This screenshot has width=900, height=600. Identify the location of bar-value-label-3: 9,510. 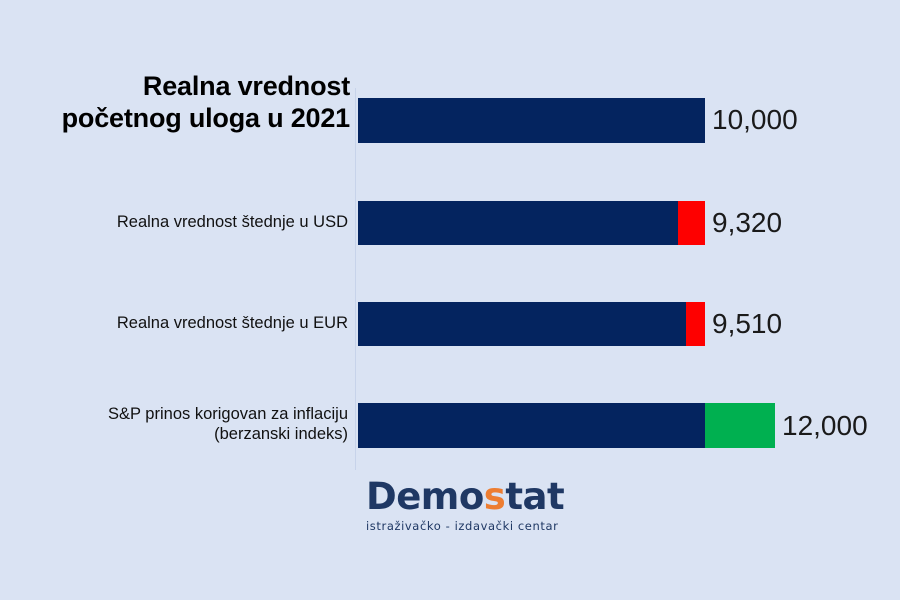
(747, 323).